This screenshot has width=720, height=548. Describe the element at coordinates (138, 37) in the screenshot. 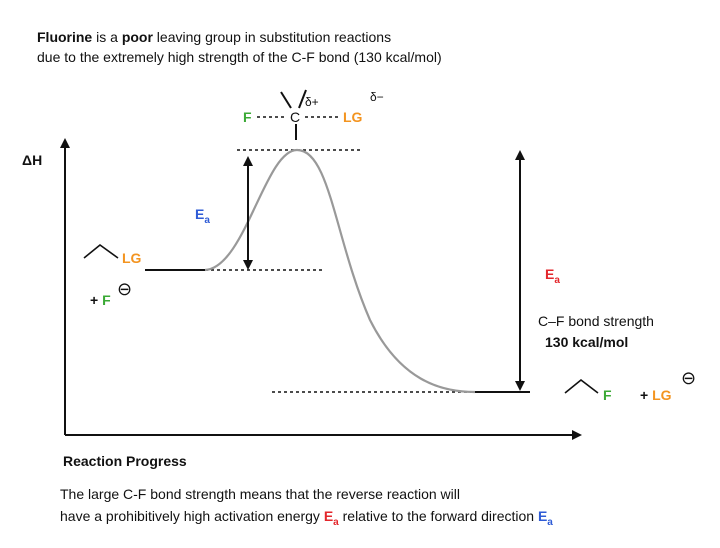

I see `bold-text: poor` at that location.